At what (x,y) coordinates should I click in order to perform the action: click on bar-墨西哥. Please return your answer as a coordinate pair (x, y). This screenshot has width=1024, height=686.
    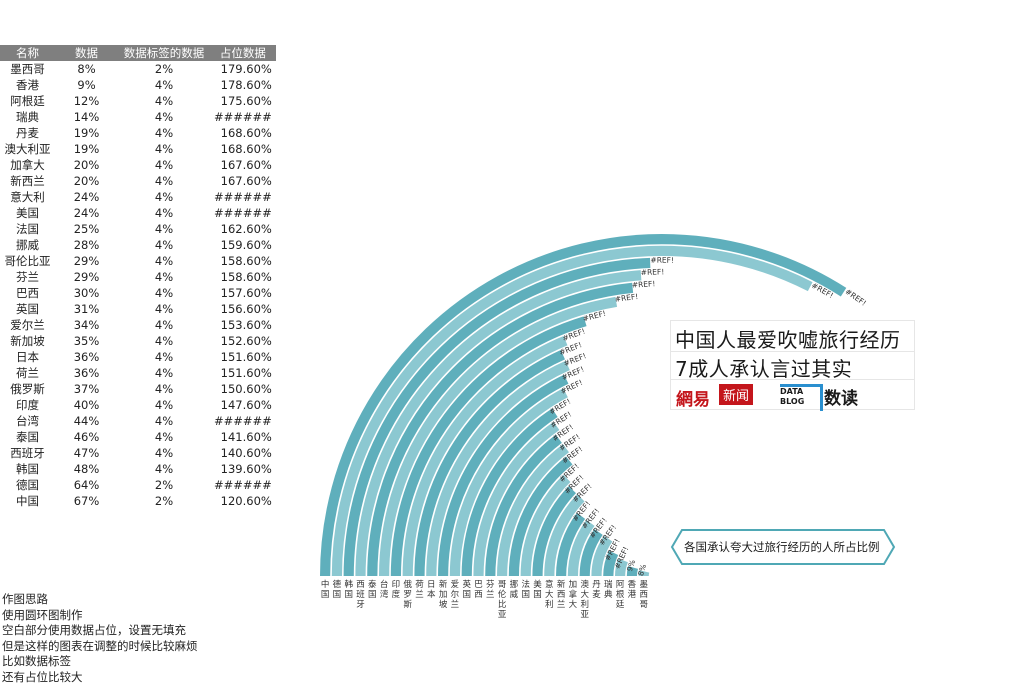
    Looking at the image, I should click on (644, 573).